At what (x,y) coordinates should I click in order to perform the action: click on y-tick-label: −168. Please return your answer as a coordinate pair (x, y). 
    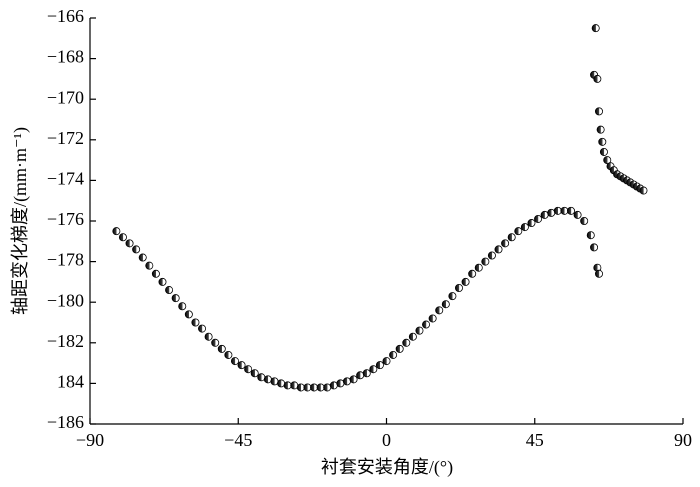
    Looking at the image, I should click on (65, 57).